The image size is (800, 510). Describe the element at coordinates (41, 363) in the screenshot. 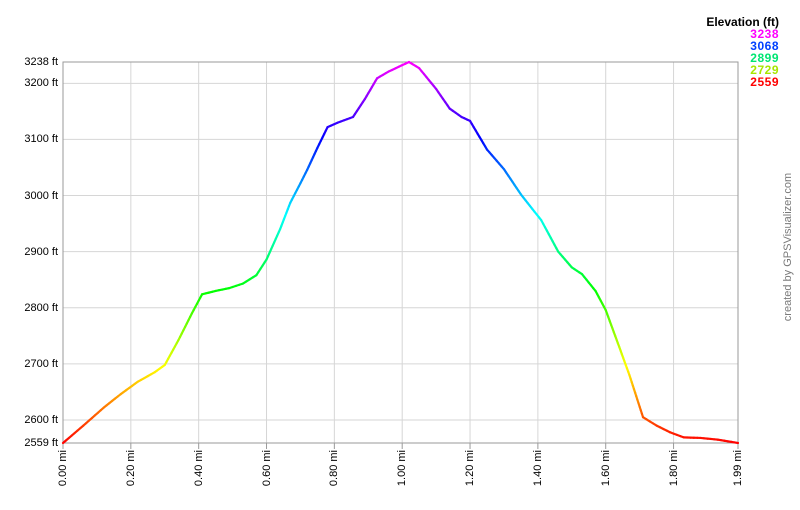

I see `y-tick-label: 2700 ft` at that location.